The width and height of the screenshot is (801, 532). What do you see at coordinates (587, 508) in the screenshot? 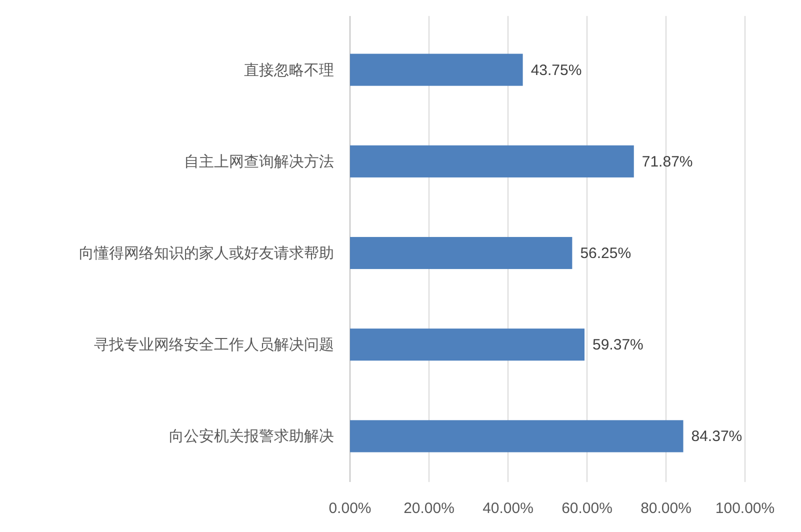
I see `x-tick-label: 60.00%` at bounding box center [587, 508].